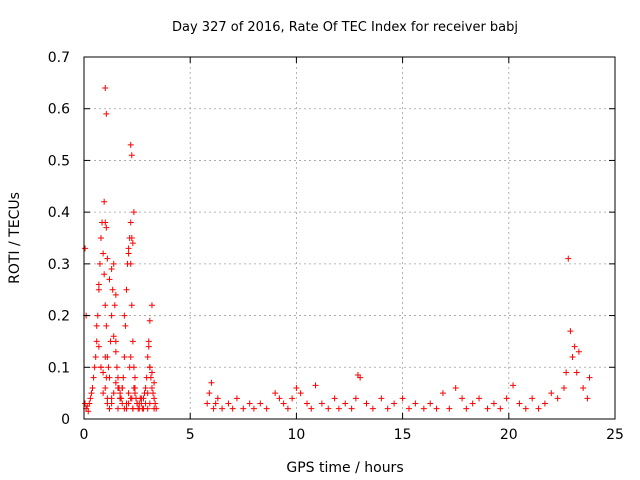 This screenshot has width=640, height=480. I want to click on x-tick-label: 15, so click(403, 435).